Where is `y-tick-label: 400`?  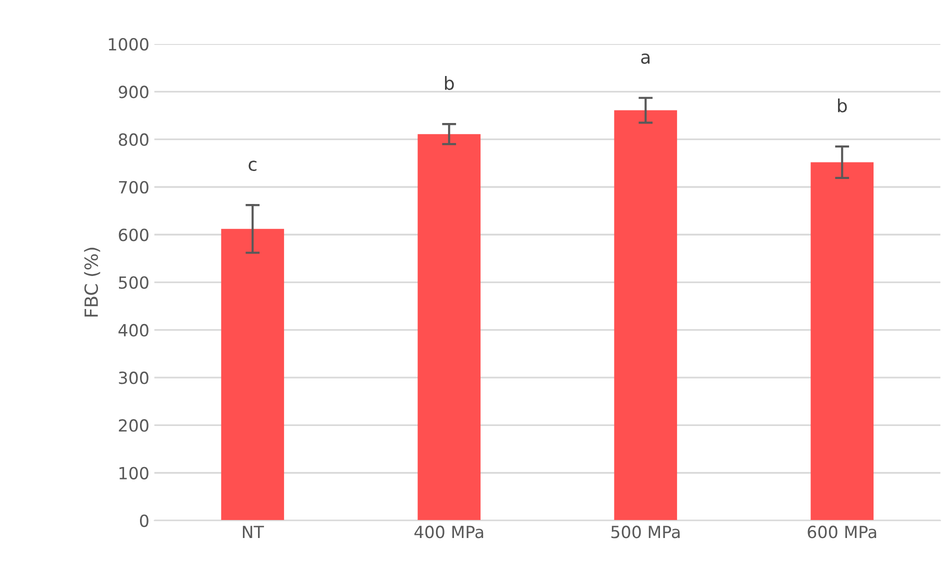
y-tick-label: 400 is located at coordinates (133, 330).